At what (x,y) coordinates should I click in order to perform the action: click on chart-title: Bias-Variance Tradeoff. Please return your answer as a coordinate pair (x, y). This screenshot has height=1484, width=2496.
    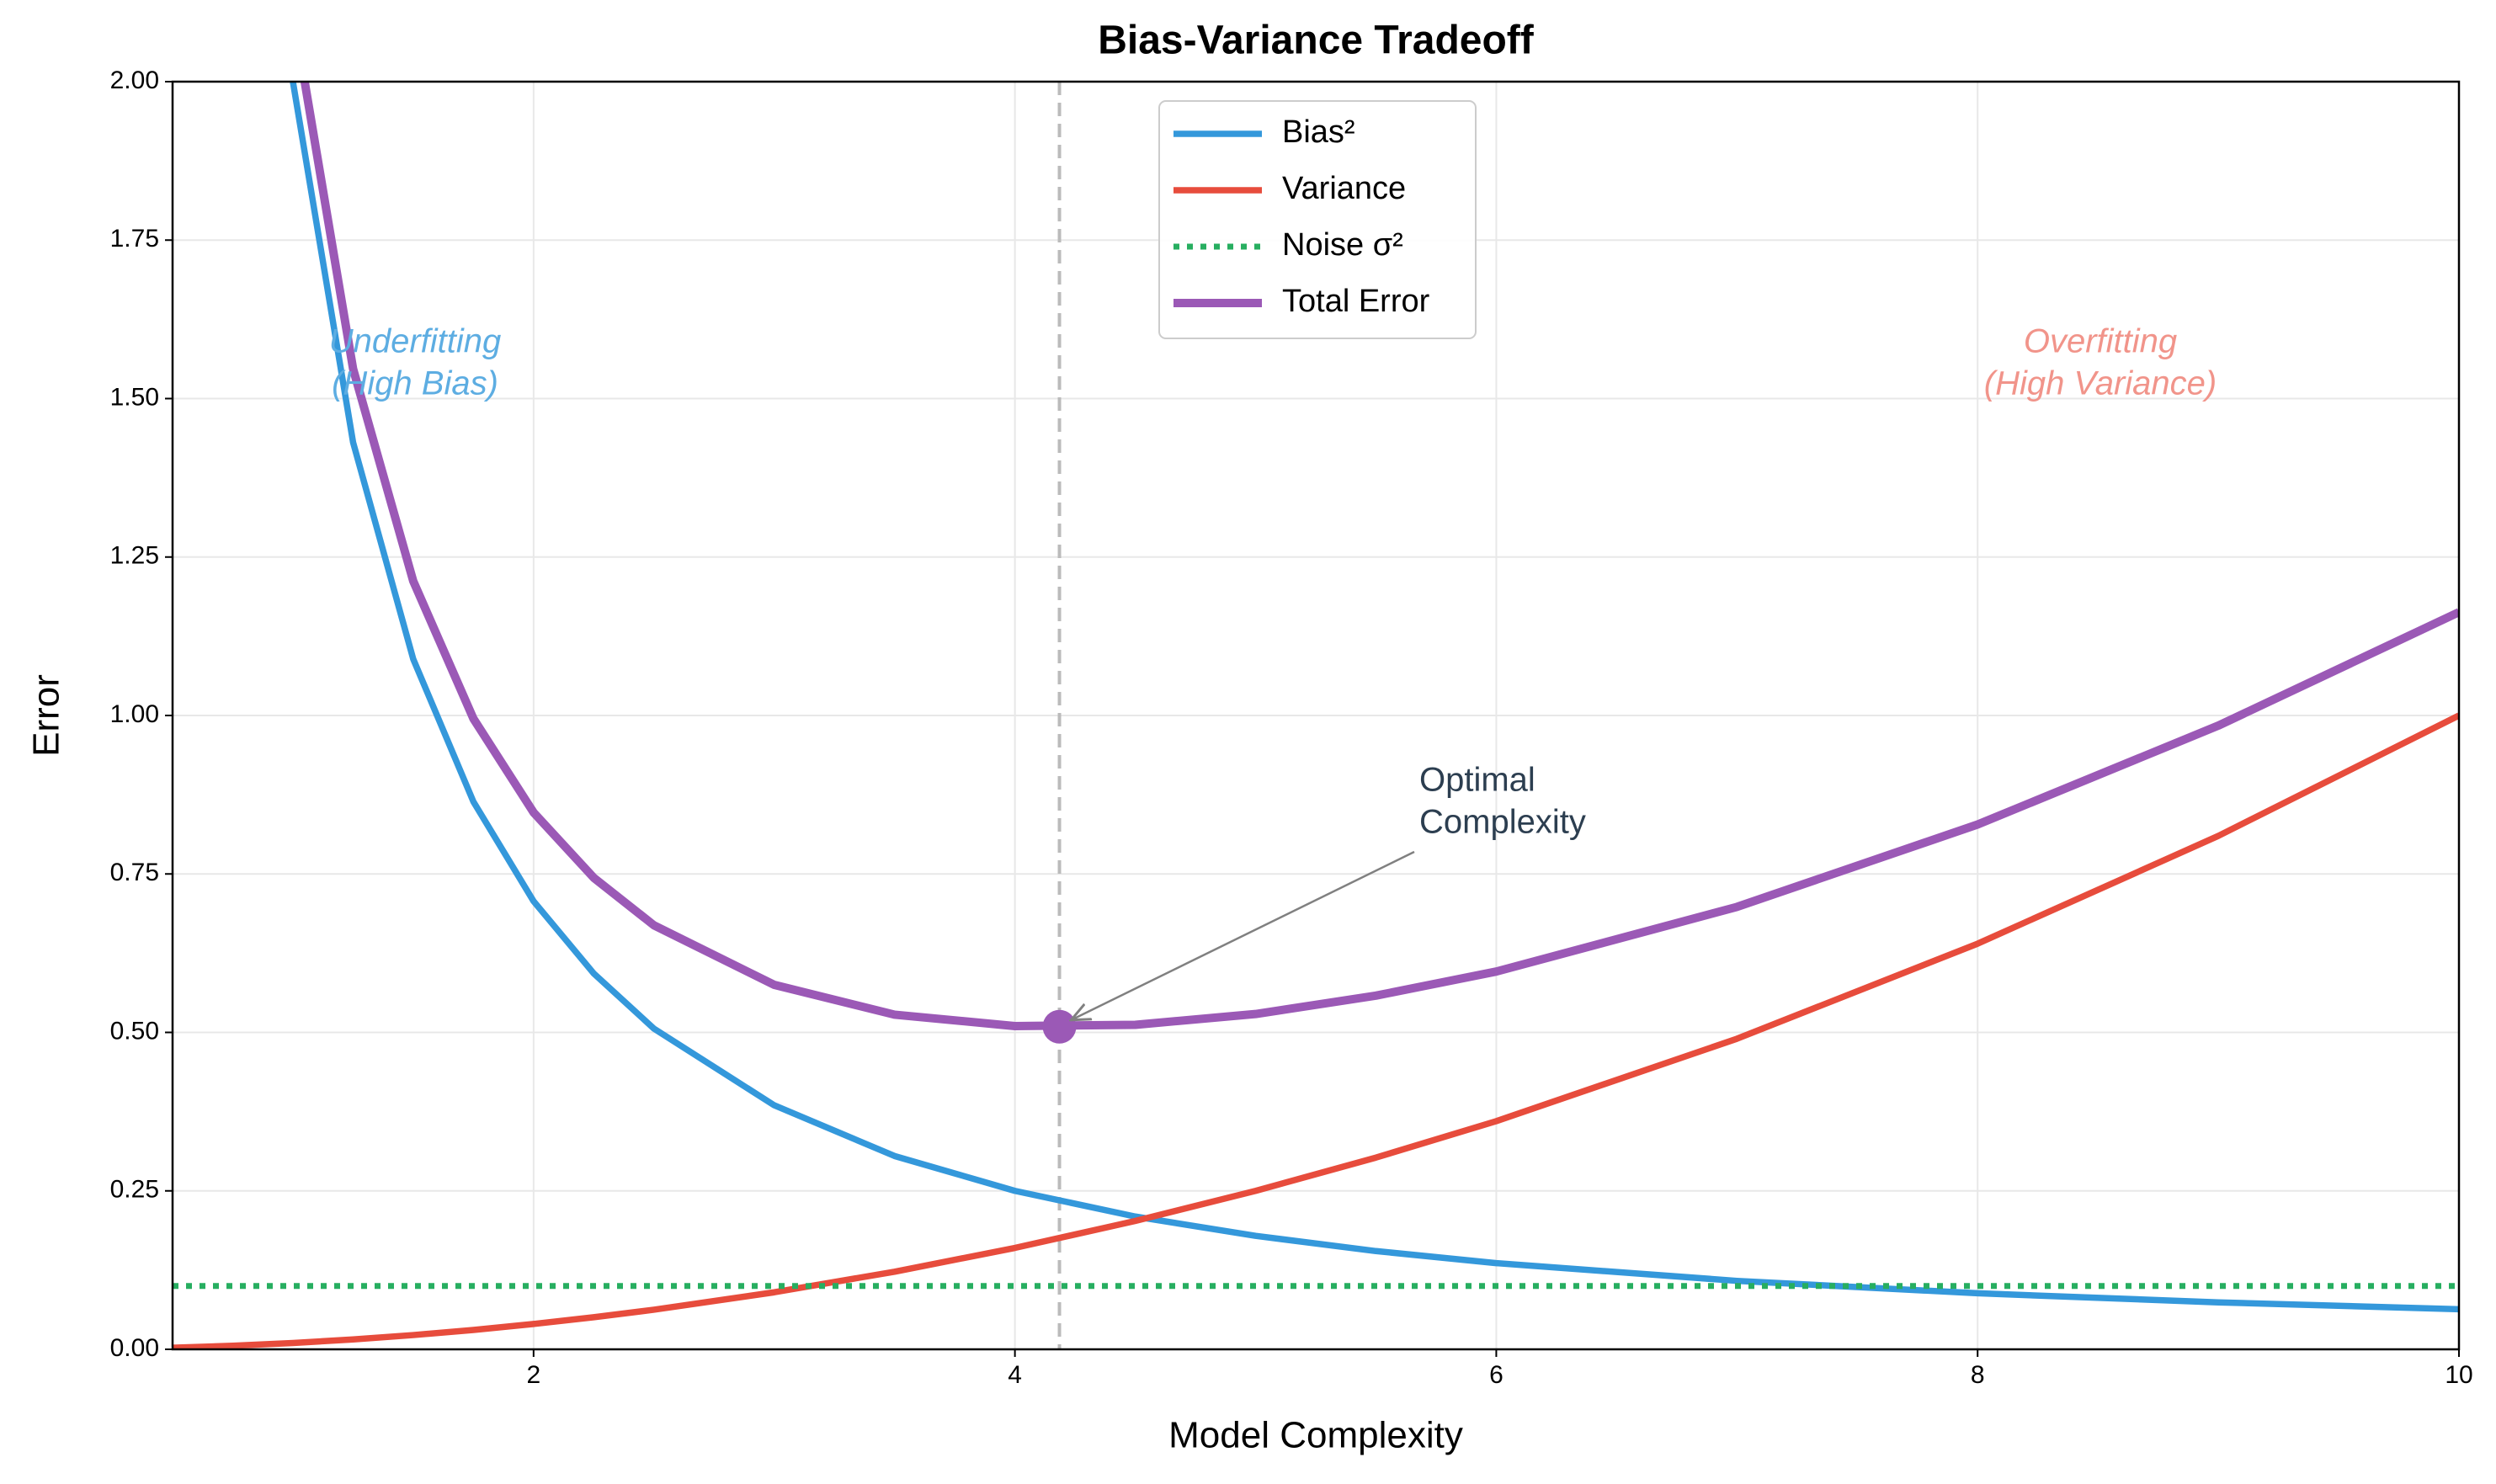
    Looking at the image, I should click on (1316, 41).